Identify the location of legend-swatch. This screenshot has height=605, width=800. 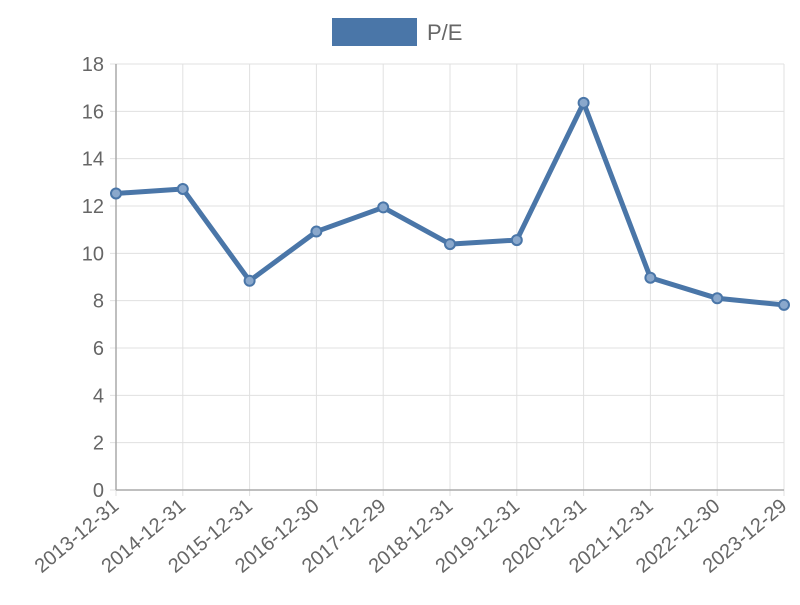
(374, 32).